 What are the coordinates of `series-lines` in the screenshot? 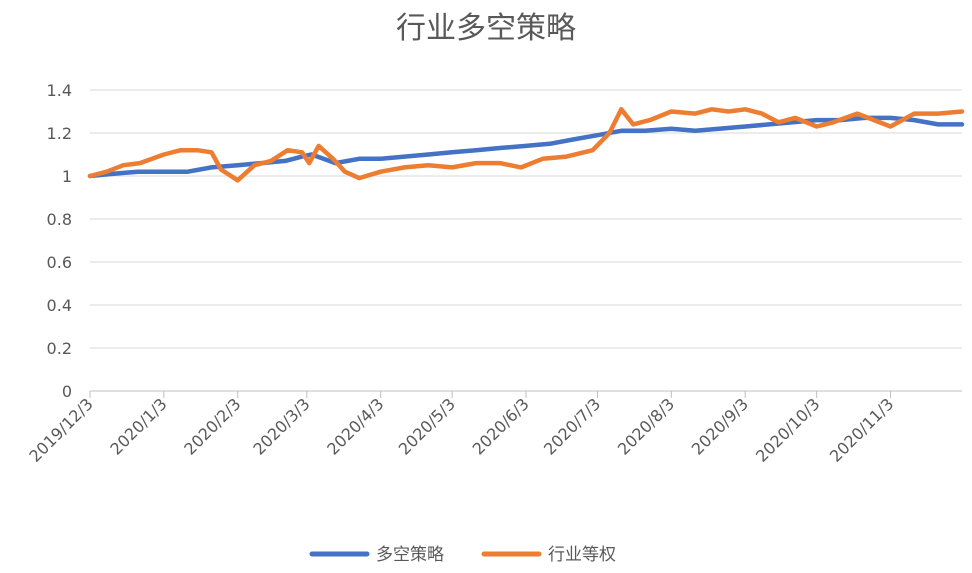 It's located at (526, 145).